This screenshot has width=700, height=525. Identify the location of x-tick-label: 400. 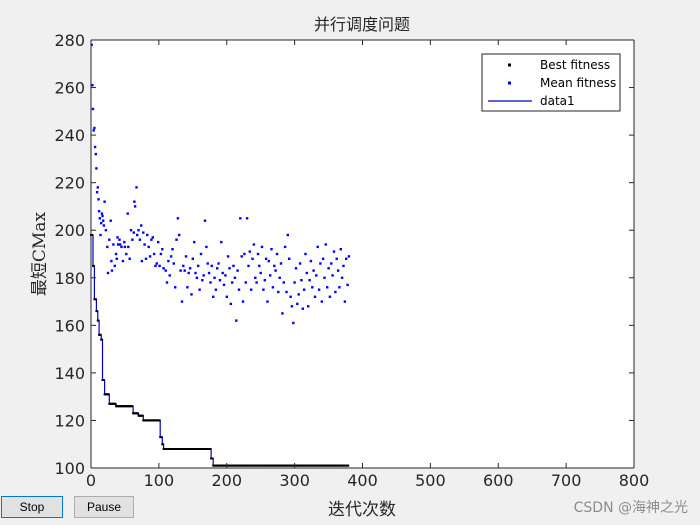
(362, 480).